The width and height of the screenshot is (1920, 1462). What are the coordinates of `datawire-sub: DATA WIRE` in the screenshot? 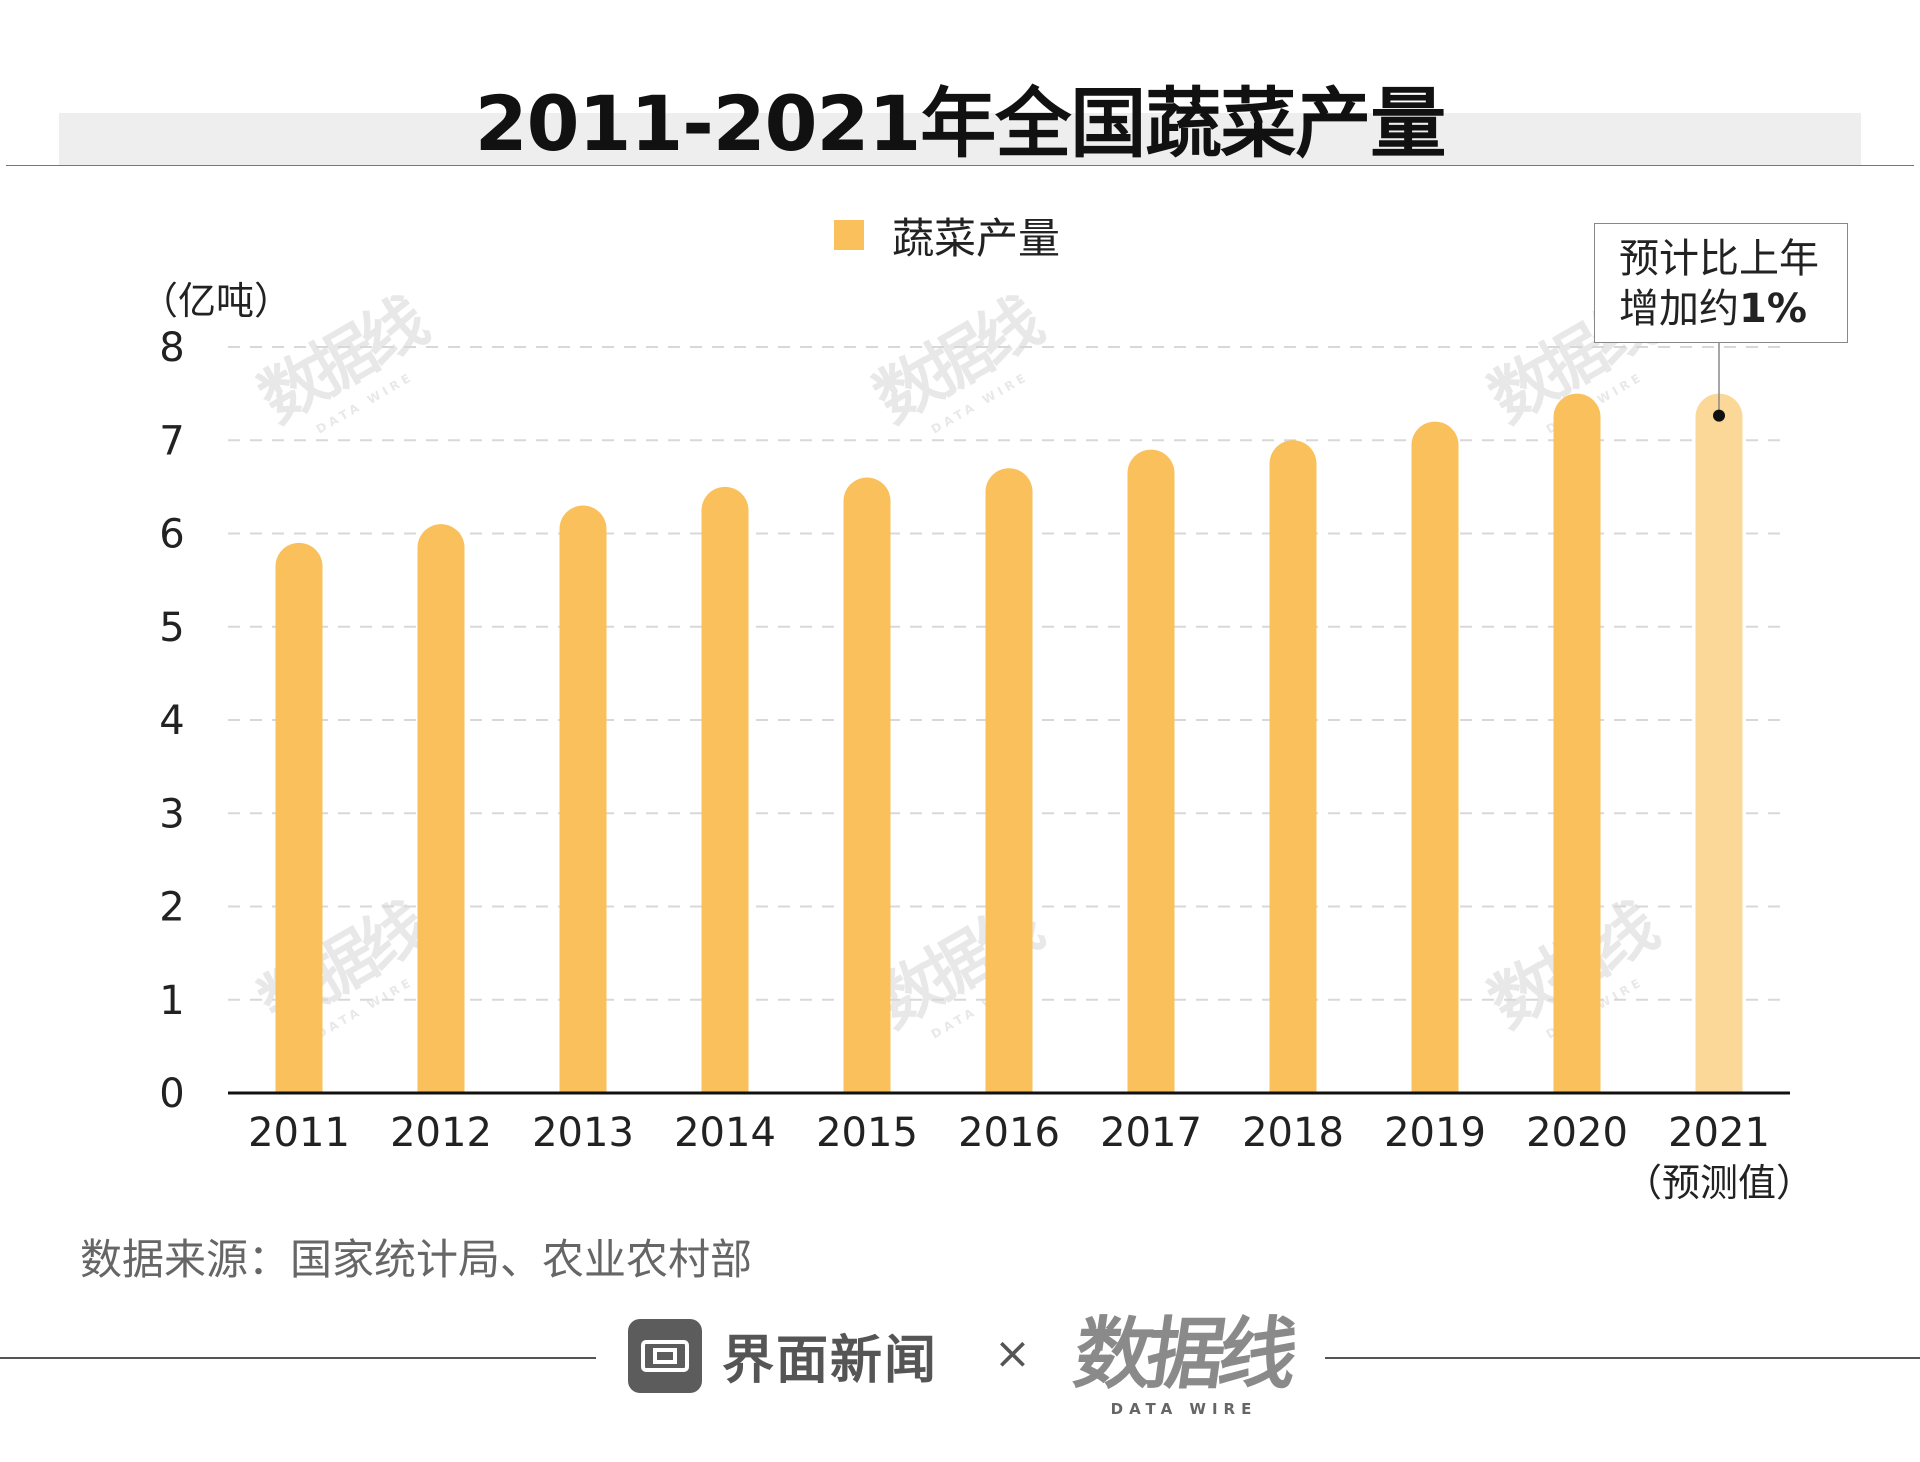 It's located at (1184, 1409).